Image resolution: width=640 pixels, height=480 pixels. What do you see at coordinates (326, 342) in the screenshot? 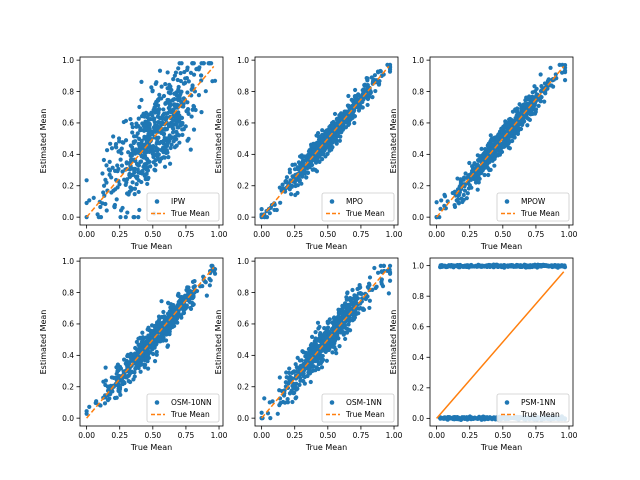
I see `points-group` at bounding box center [326, 342].